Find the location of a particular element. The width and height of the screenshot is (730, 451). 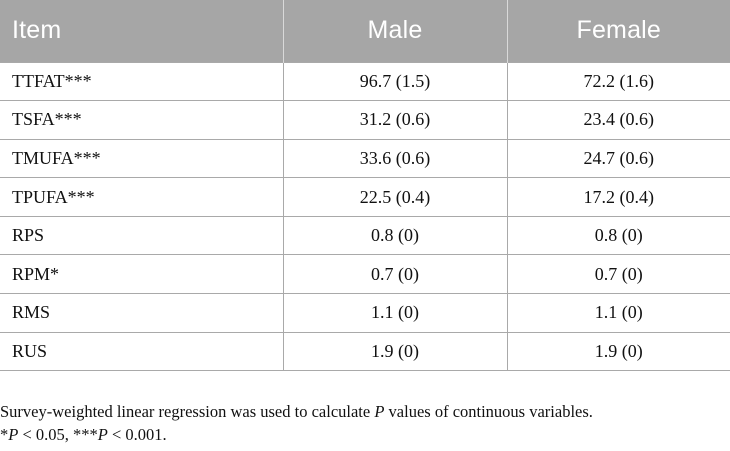

cell-male: 33.6 (0.6) is located at coordinates (395, 158).